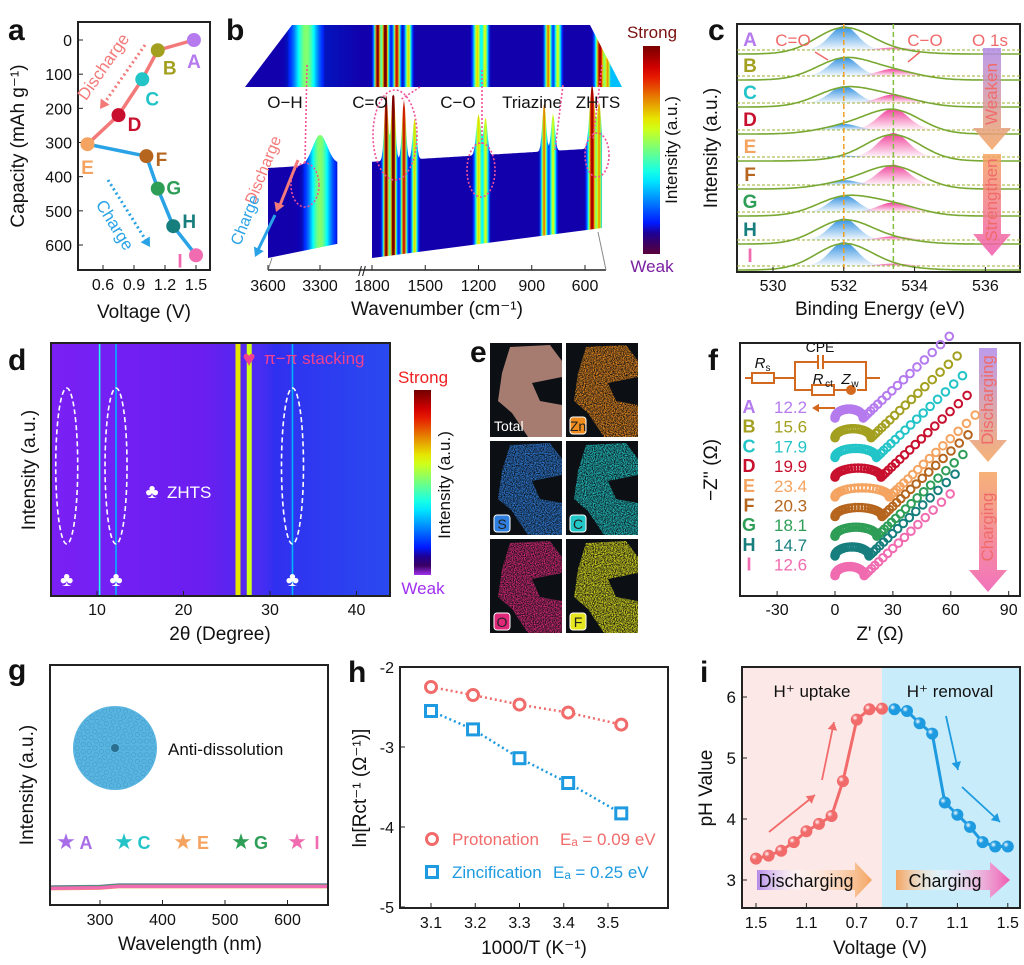 The height and width of the screenshot is (965, 1024). What do you see at coordinates (790, 466) in the screenshot?
I see `rct-value: 19.9` at bounding box center [790, 466].